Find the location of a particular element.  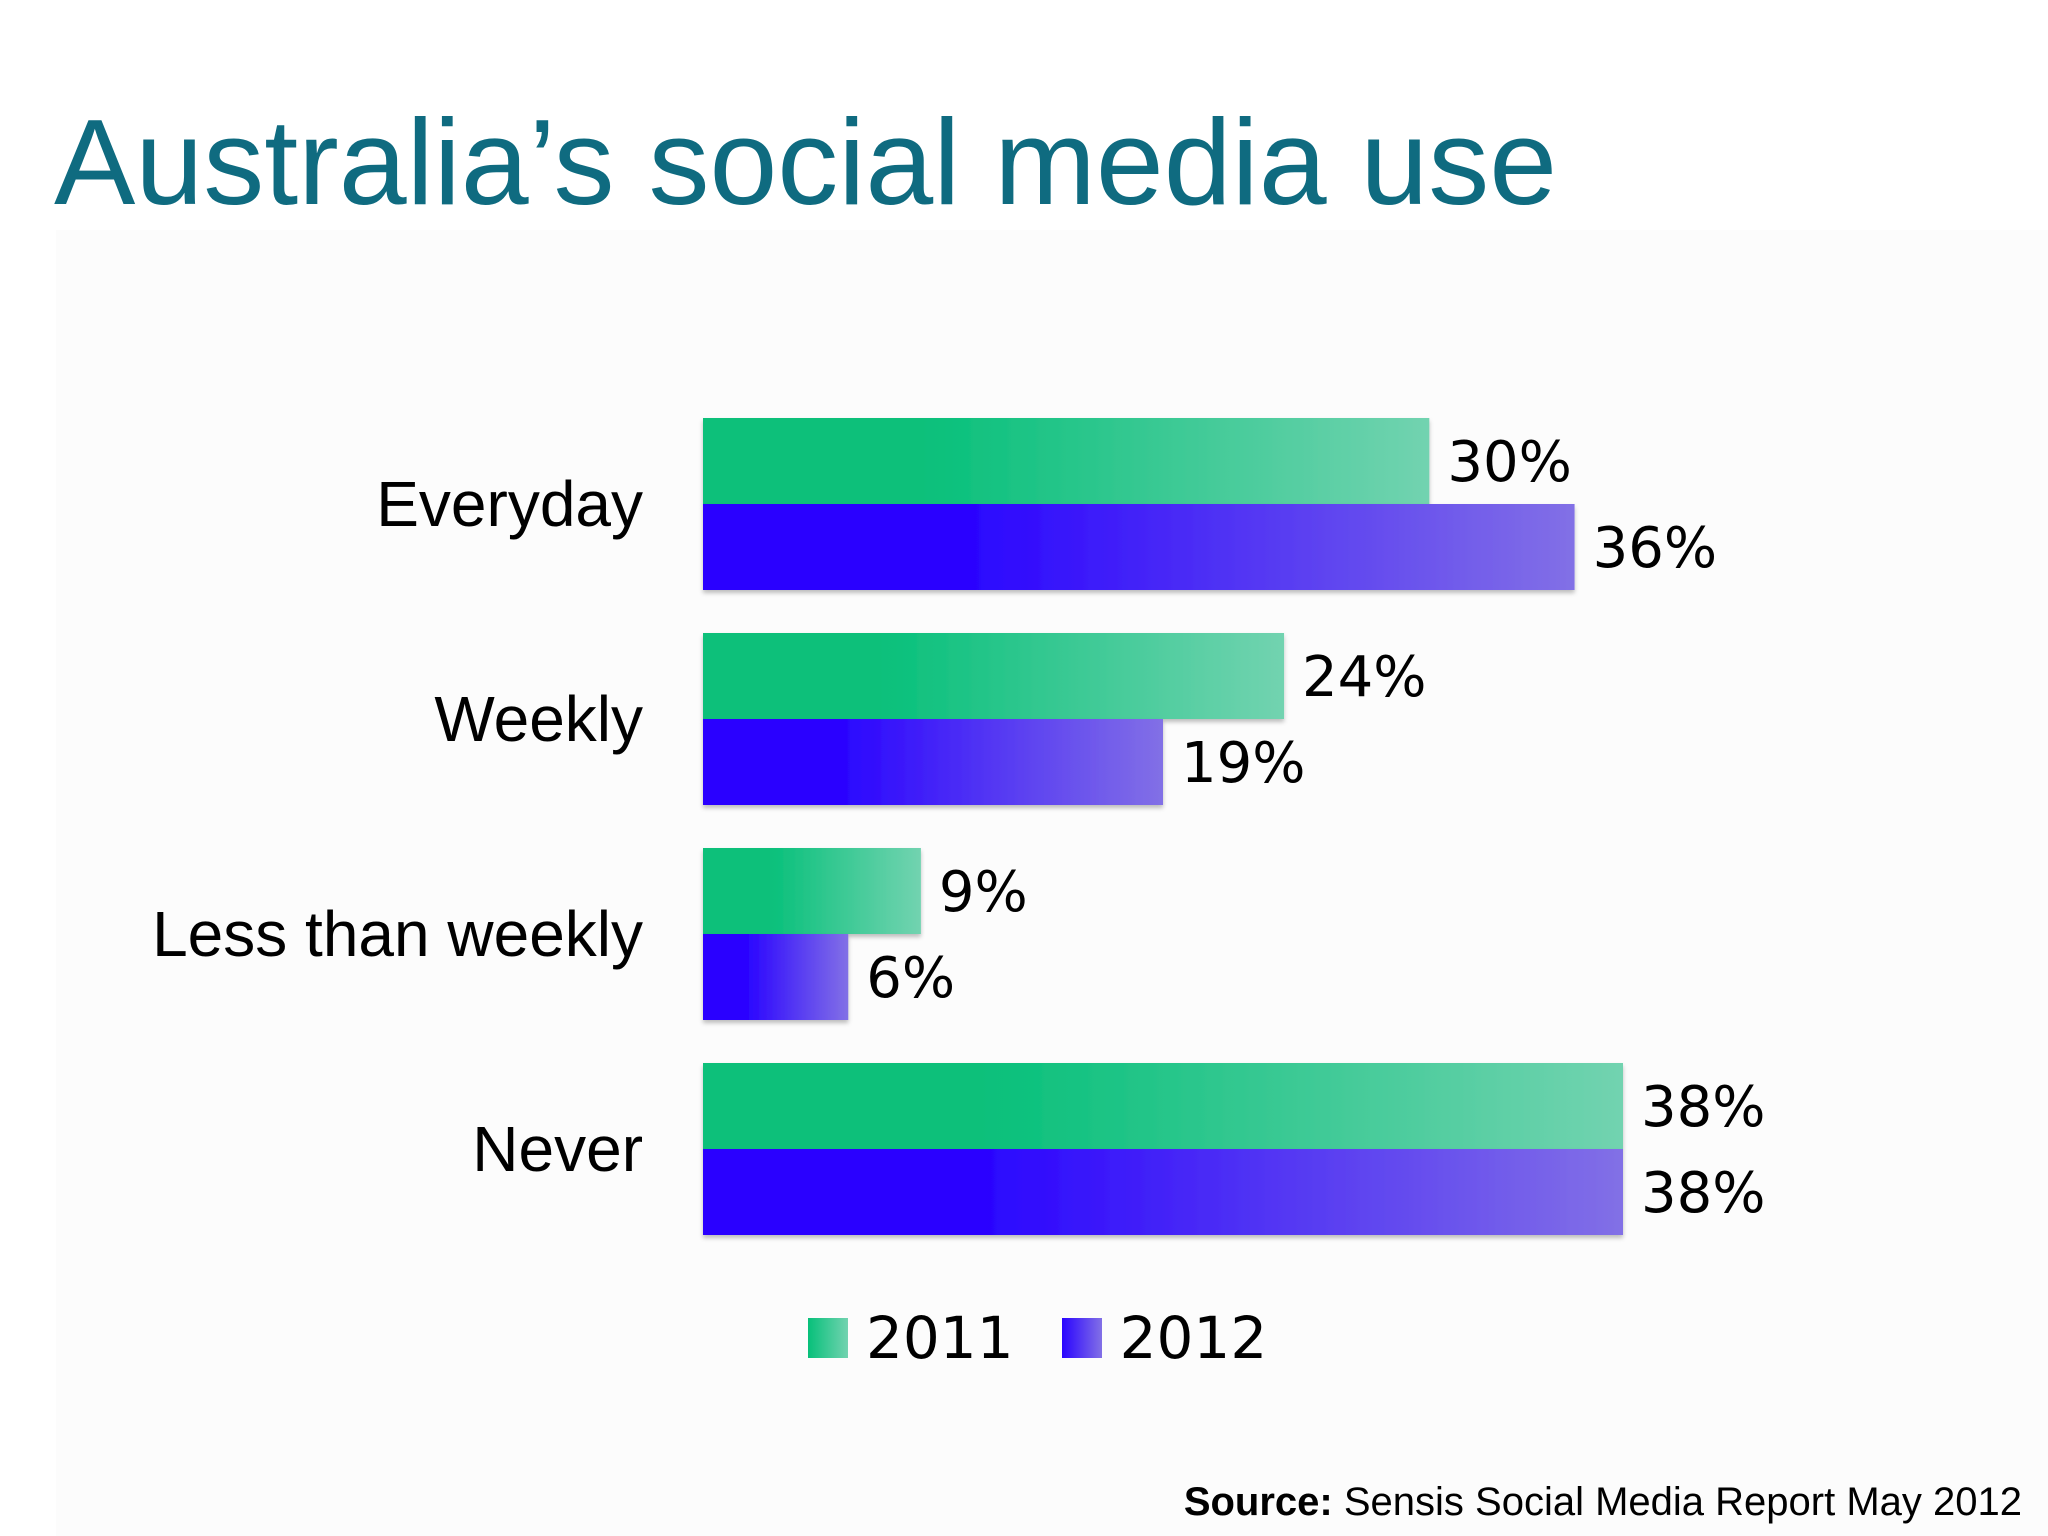

chart-legend: 2011 2012 is located at coordinates (1037, 1338).